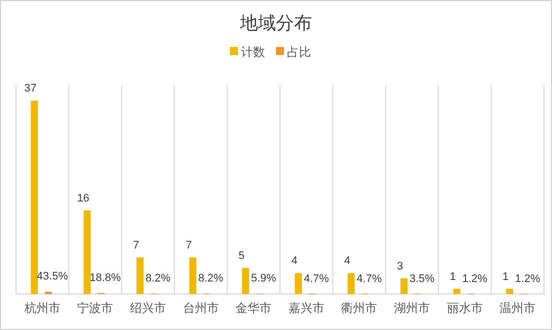 The width and height of the screenshot is (552, 330). Describe the element at coordinates (412, 308) in the screenshot. I see `x-tick-label: 湖州市` at that location.